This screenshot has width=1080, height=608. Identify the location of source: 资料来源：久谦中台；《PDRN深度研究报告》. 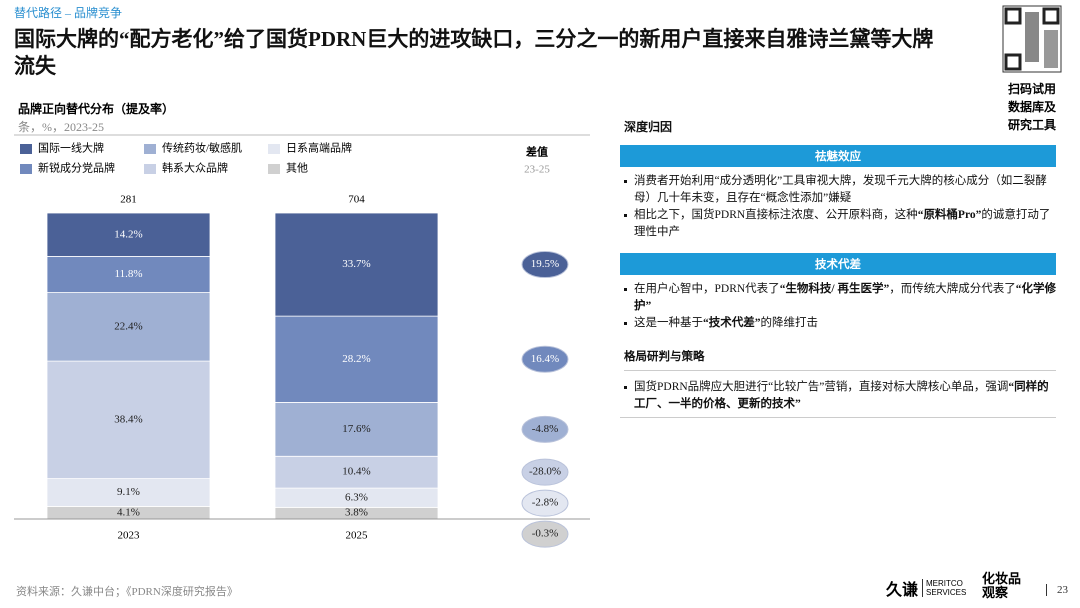
(127, 592).